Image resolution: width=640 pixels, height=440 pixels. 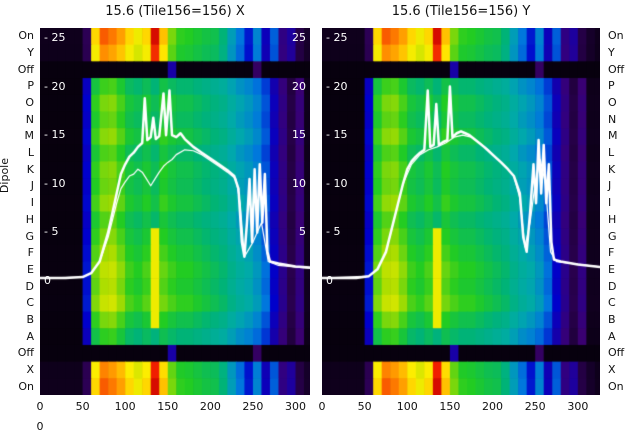 What do you see at coordinates (302, 232) in the screenshot?
I see `value-tick-label-right: 5` at bounding box center [302, 232].